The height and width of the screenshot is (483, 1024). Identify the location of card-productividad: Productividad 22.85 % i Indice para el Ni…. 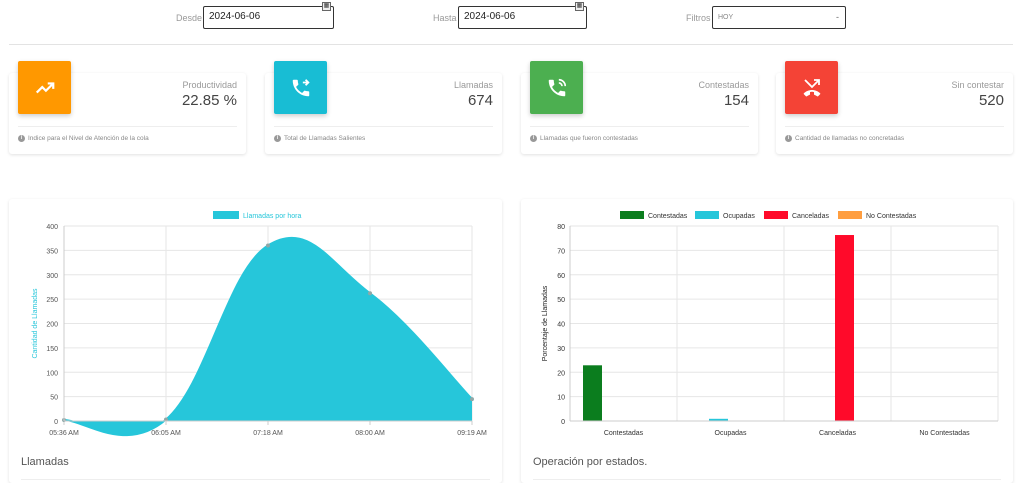
(127, 107).